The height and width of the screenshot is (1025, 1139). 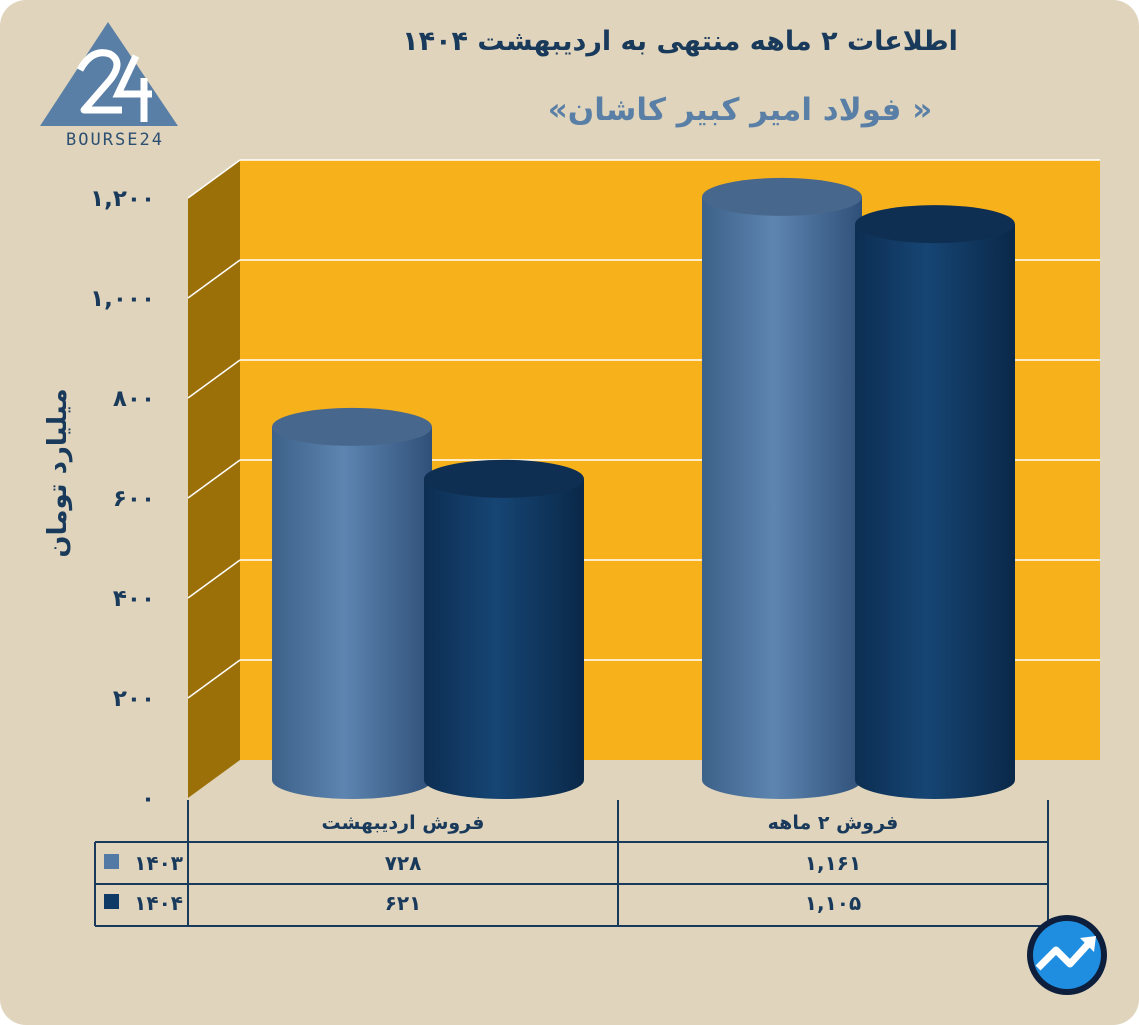 I want to click on y-tick-label: ۲۰۰, so click(x=134, y=699).